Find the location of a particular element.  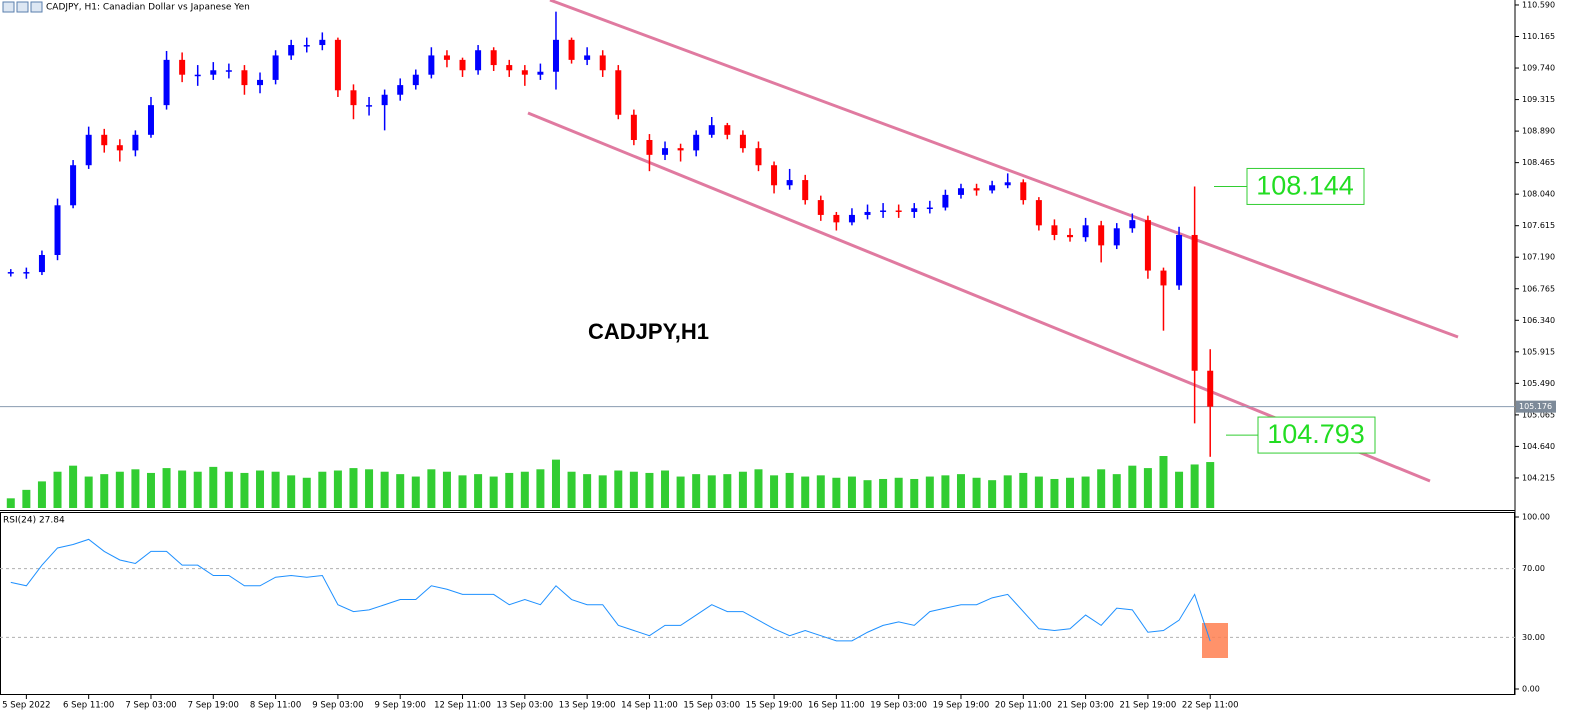

price-label: 104.793 is located at coordinates (1316, 434).